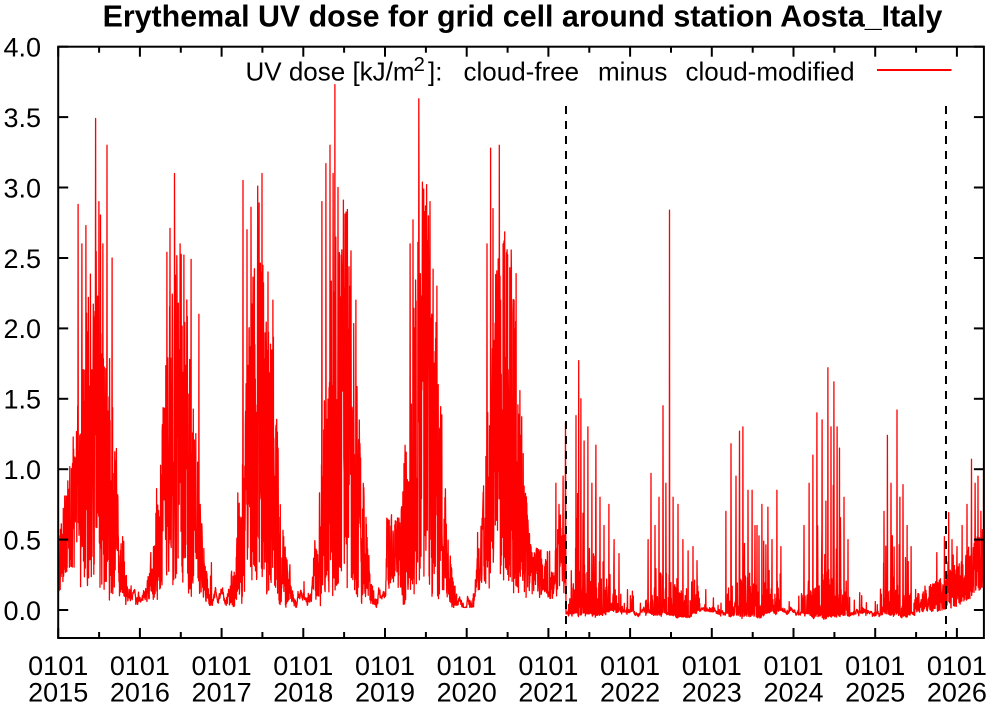 The width and height of the screenshot is (991, 707). I want to click on svg-text: 2017, so click(222, 692).